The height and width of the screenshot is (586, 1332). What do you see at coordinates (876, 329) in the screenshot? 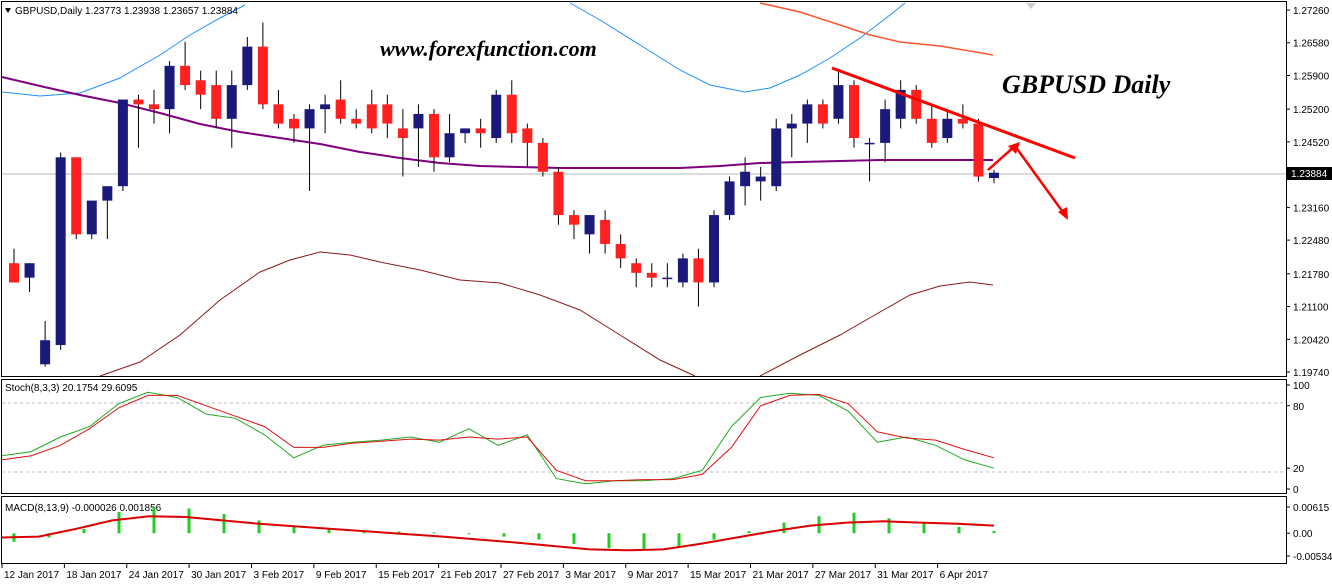
I see `bb-lower-right` at bounding box center [876, 329].